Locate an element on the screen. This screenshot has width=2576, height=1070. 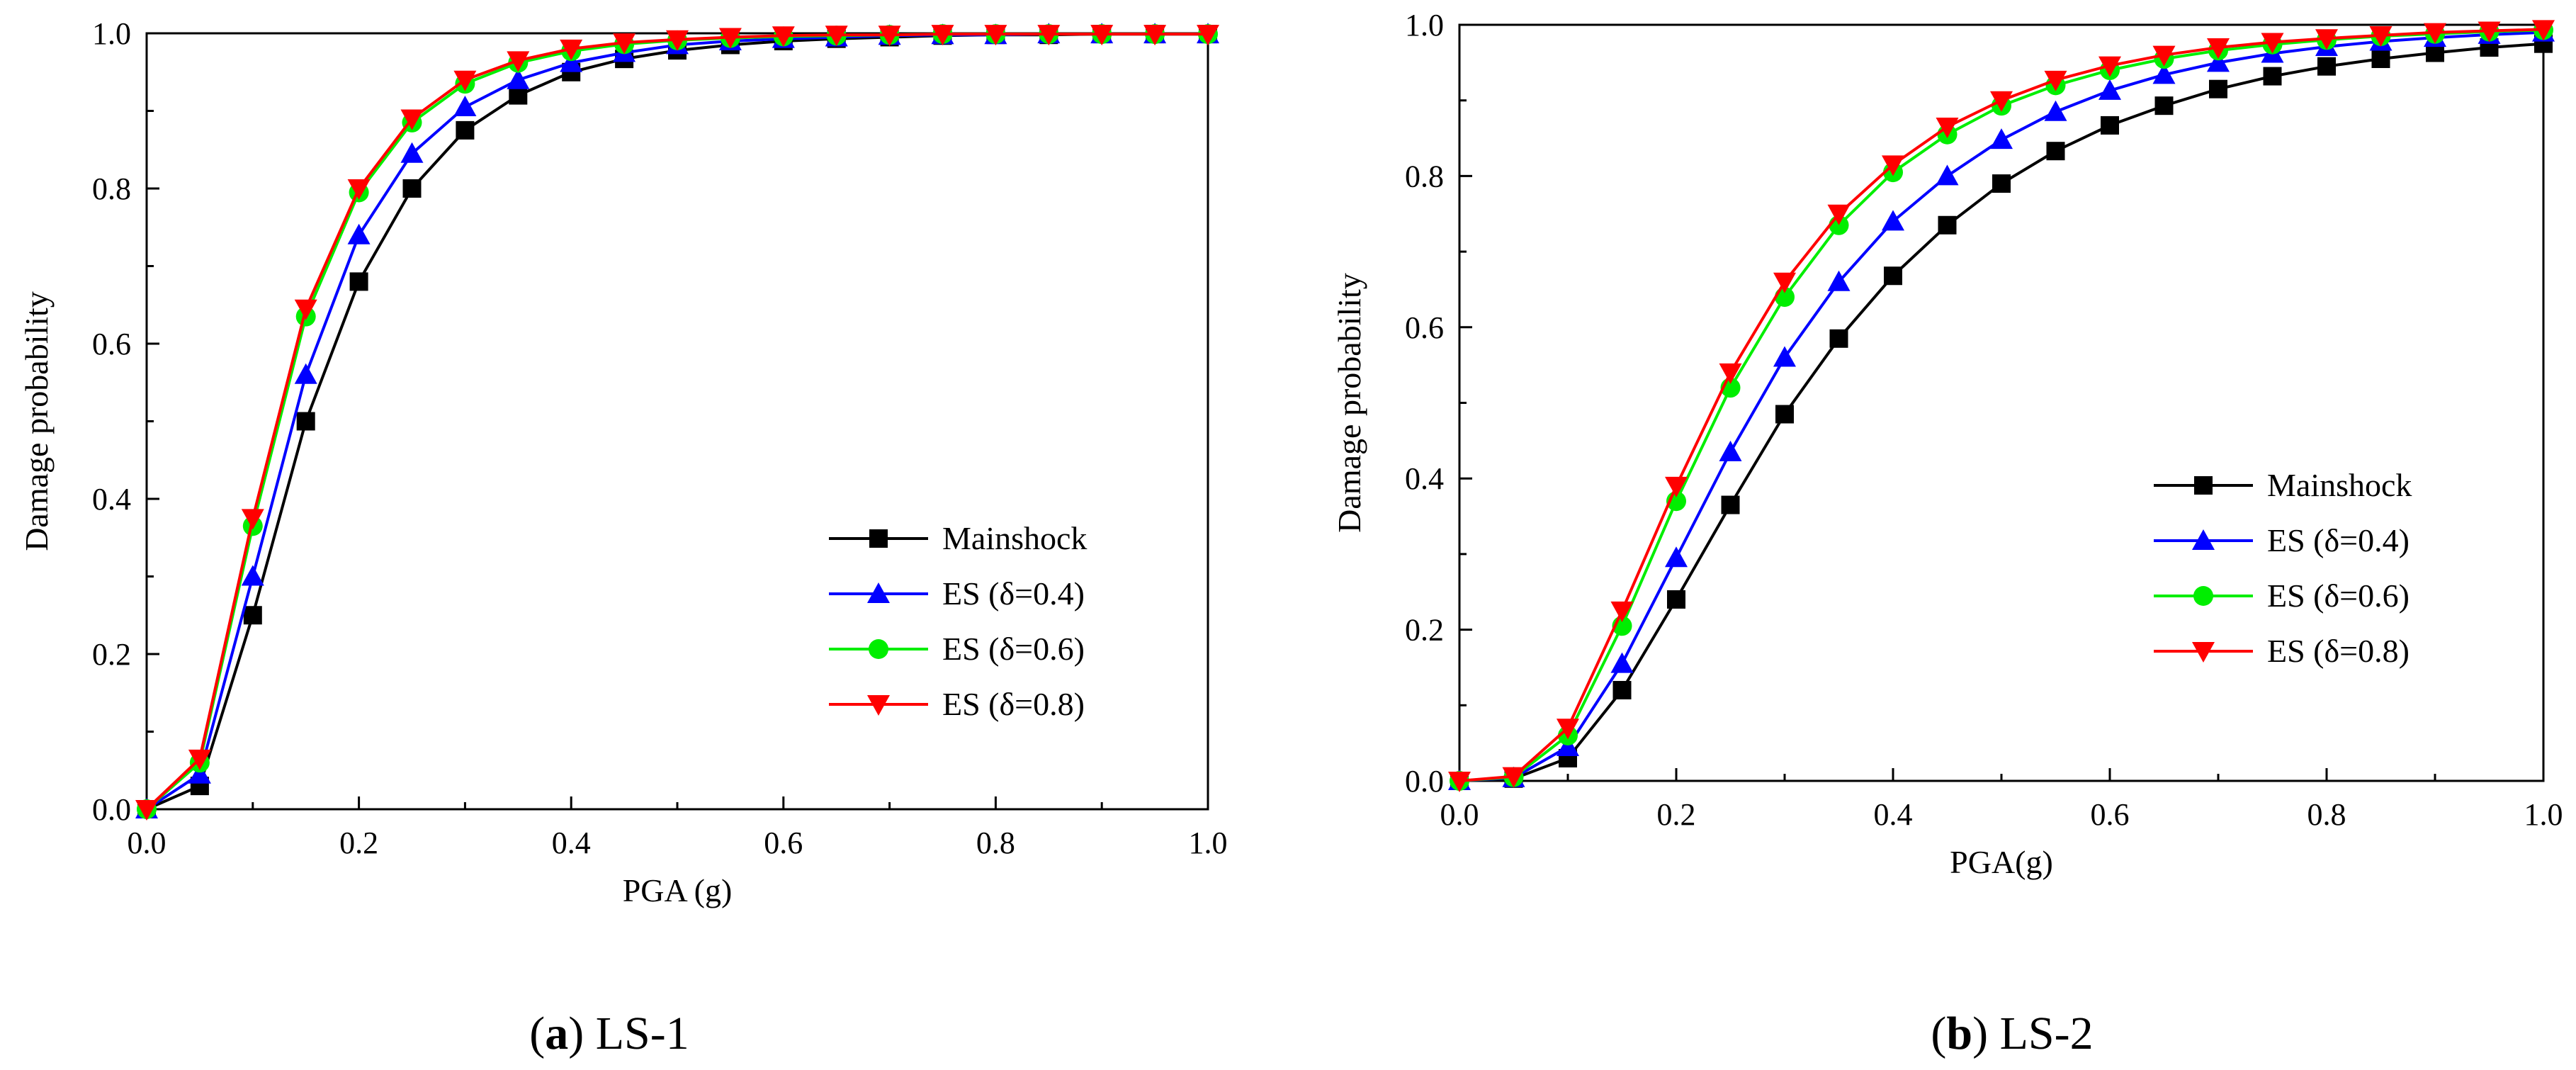
panel-caption-text: LS-1 is located at coordinates (642, 1033).